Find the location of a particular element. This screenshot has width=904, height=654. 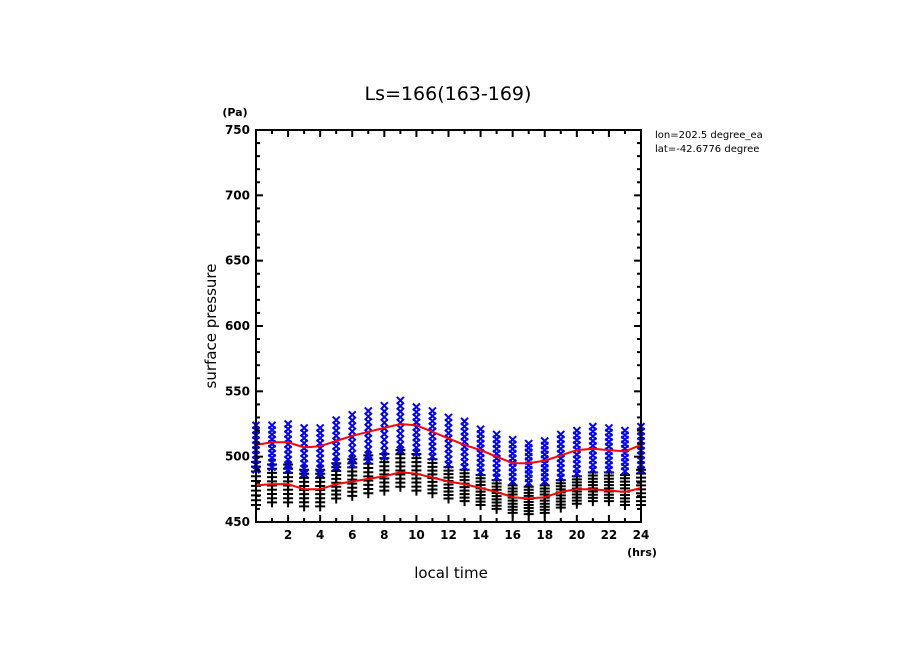

y-axis-label: surface pressure is located at coordinates (211, 326).